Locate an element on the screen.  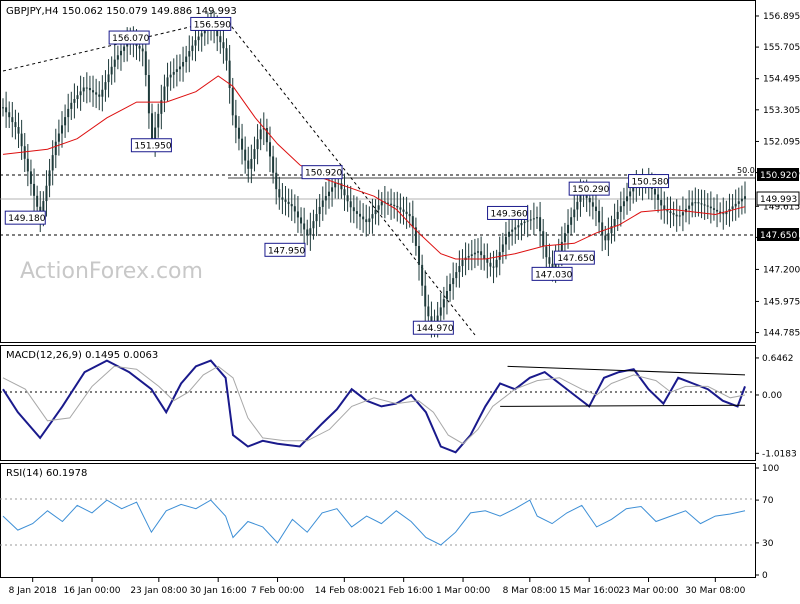
last-price-box is located at coordinates (778, 198).